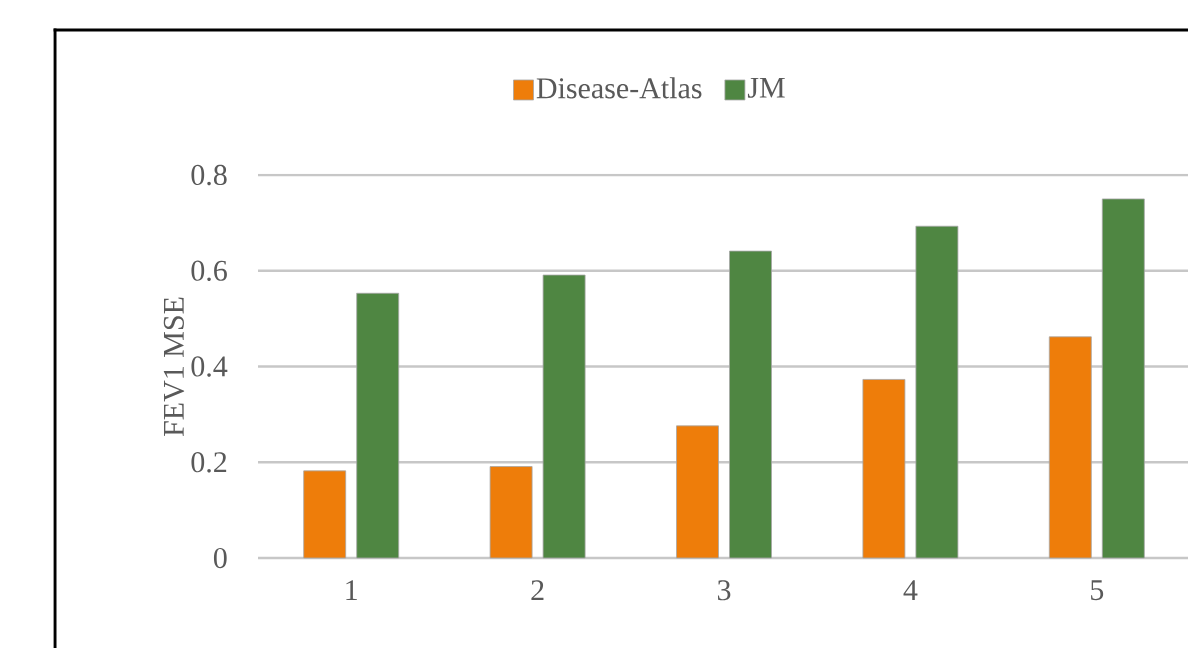 The image size is (1188, 648). Describe the element at coordinates (209, 175) in the screenshot. I see `y-tick-label: 0.8` at that location.